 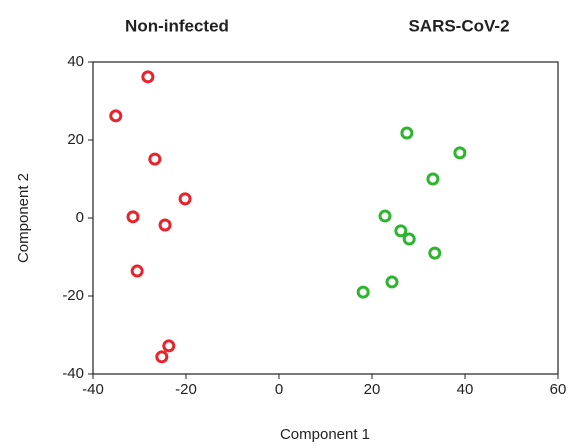 I want to click on y-tick-label: -20, so click(x=73, y=295).